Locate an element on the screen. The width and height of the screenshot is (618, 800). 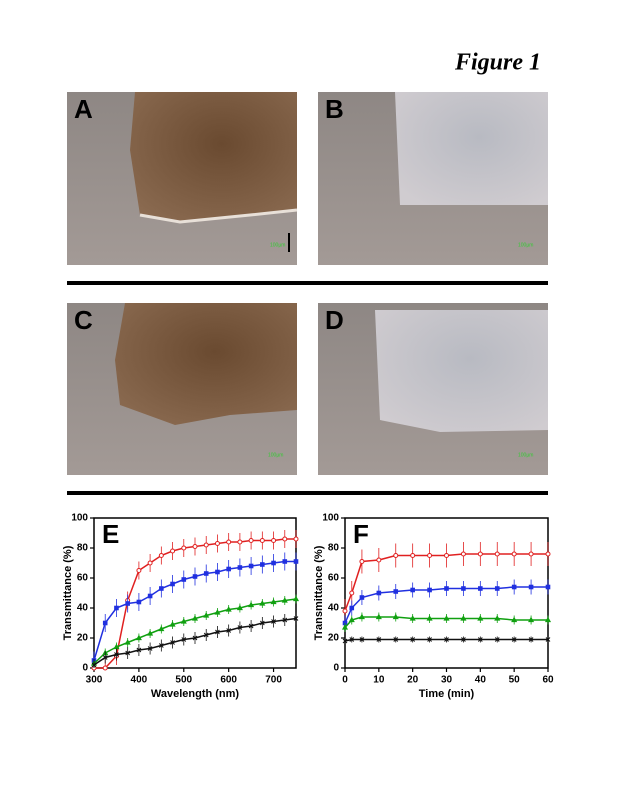
x-axis-label: Time (min) is located at coordinates (447, 694).